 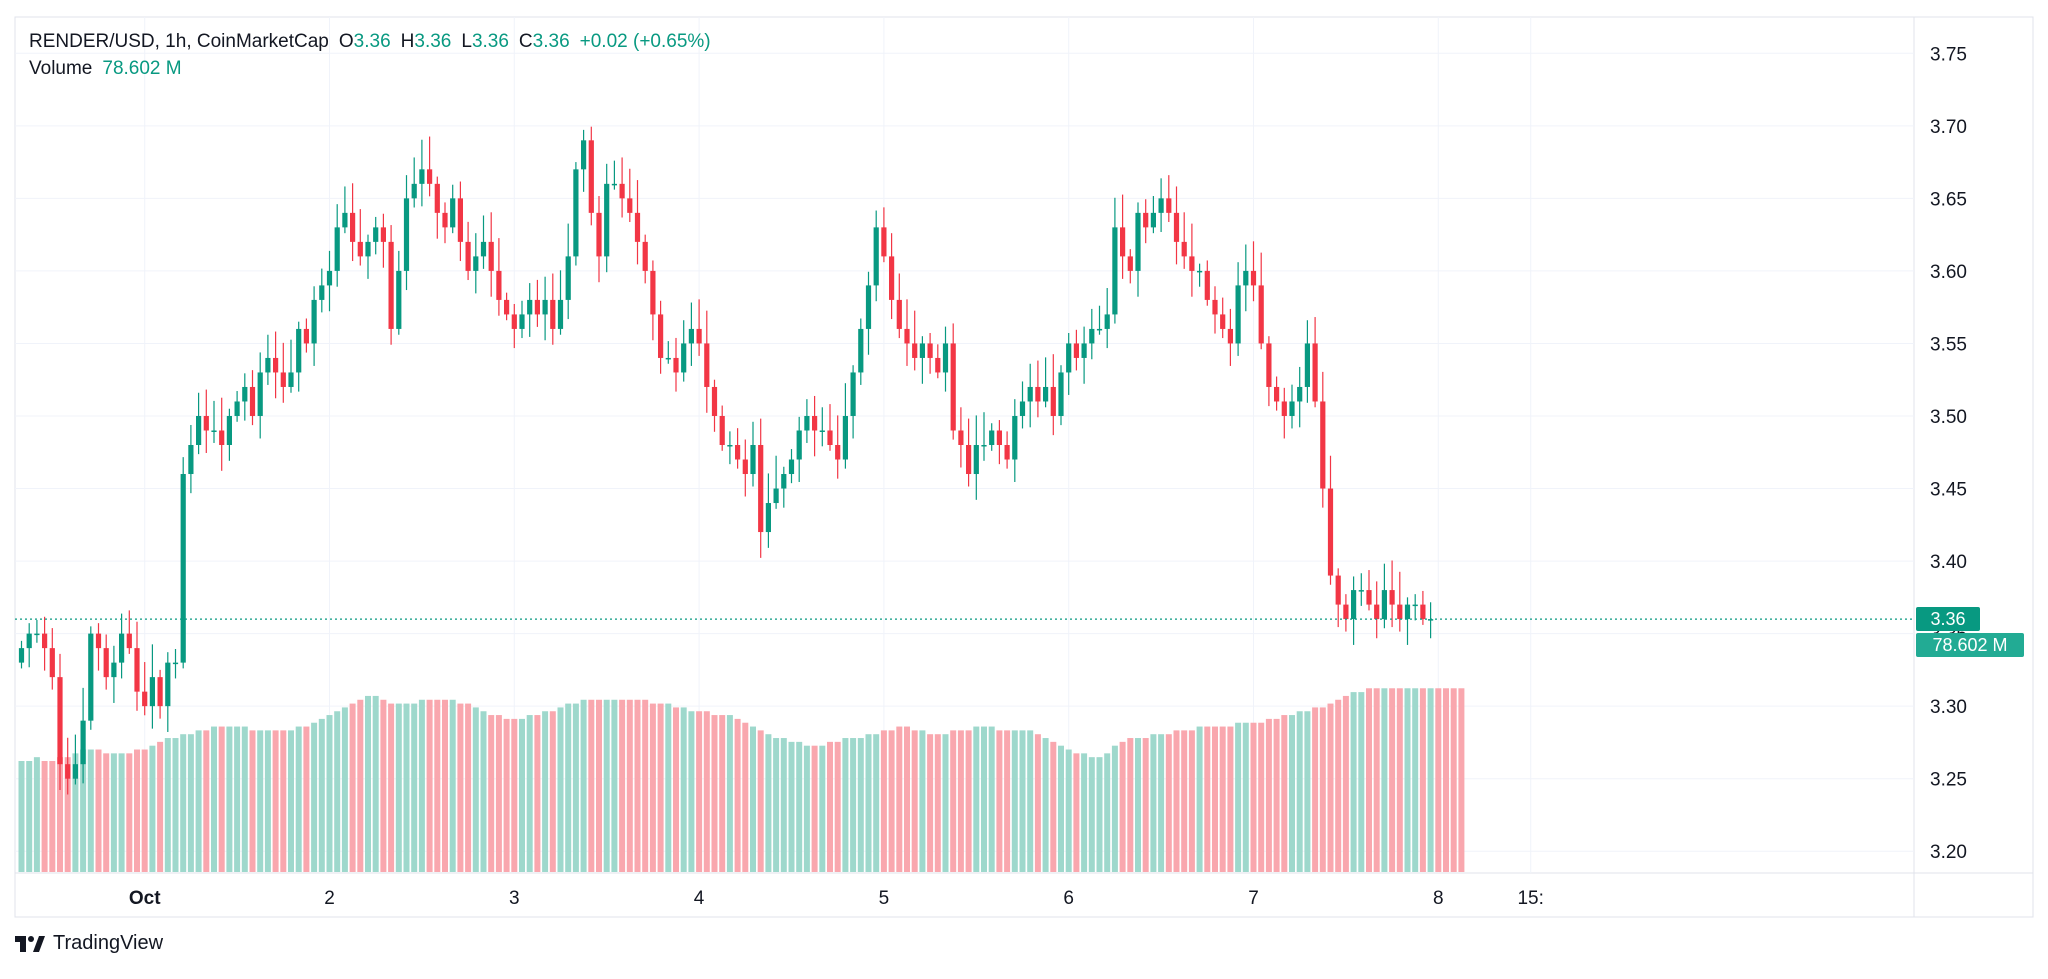 What do you see at coordinates (1948, 199) in the screenshot?
I see `price-tick-label: 3.65` at bounding box center [1948, 199].